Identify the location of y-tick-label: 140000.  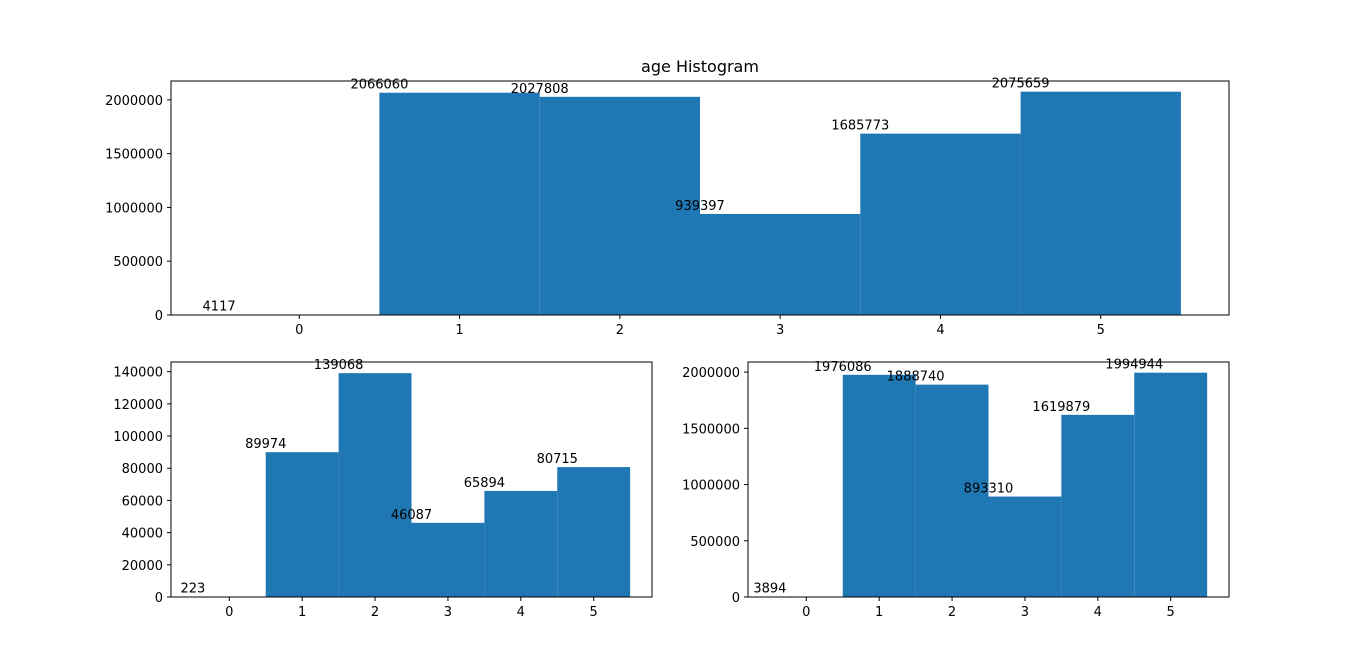
(138, 373).